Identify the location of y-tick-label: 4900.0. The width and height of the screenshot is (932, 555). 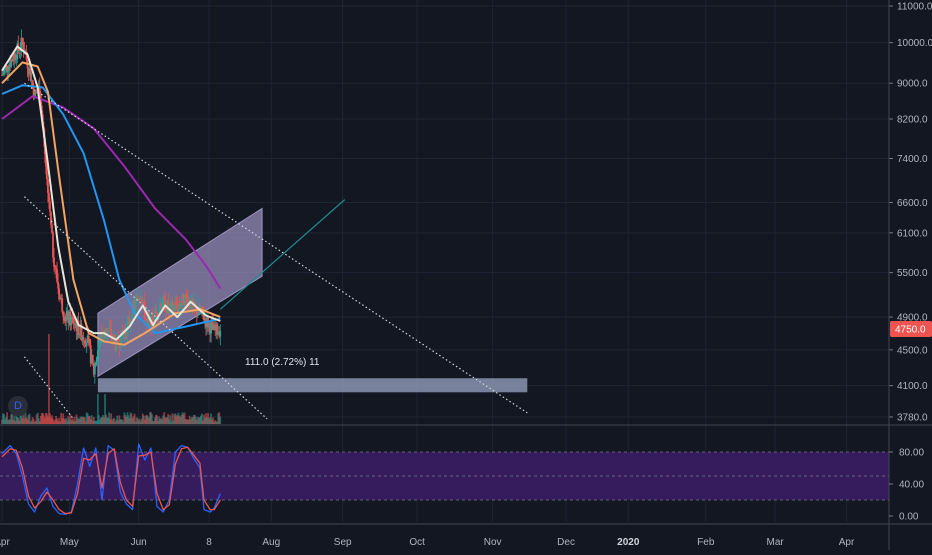
(912, 318).